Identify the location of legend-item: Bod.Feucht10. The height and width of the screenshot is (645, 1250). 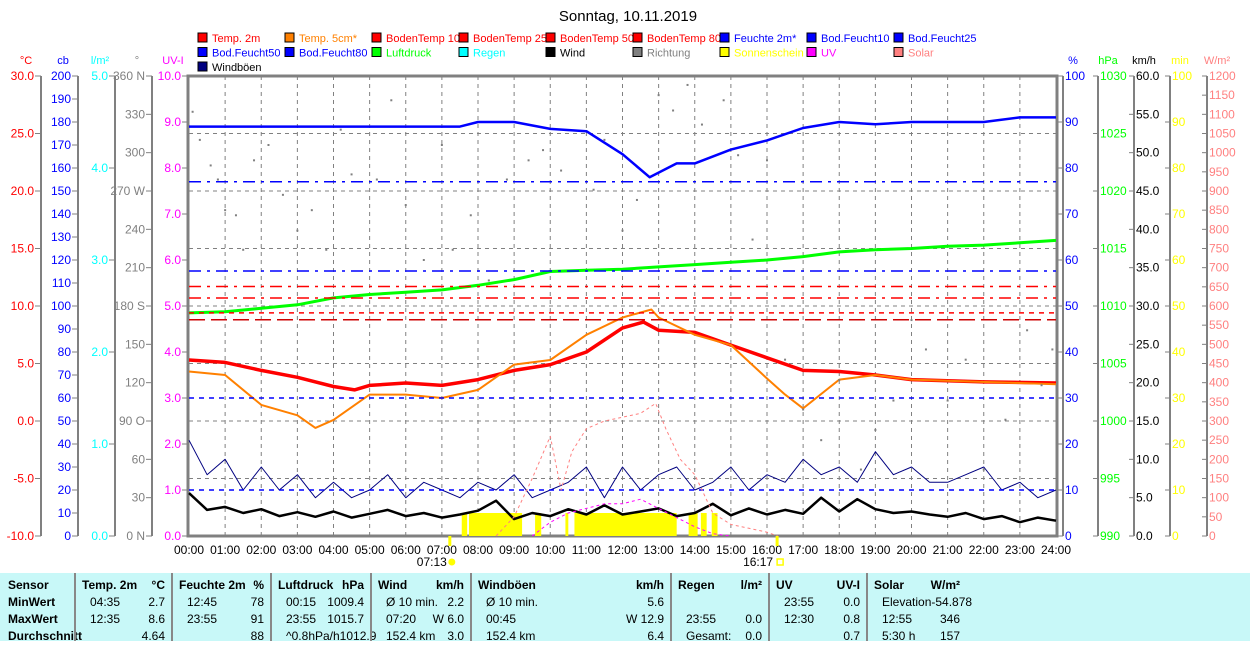
(848, 38).